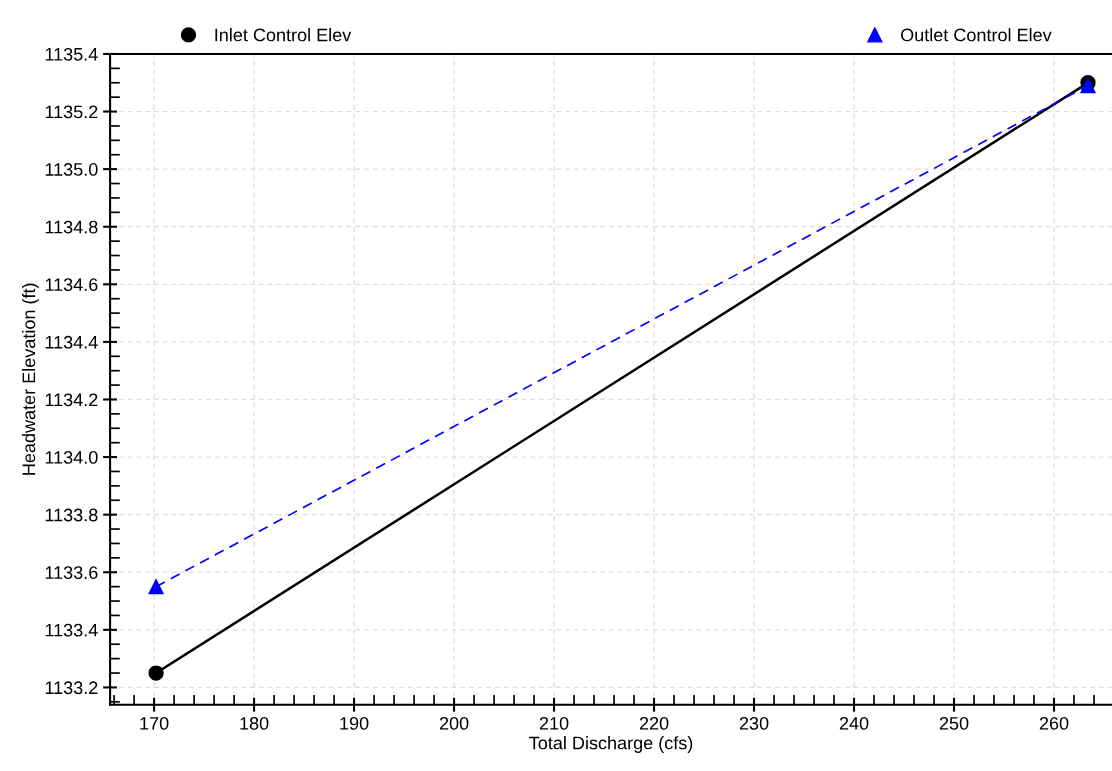 This screenshot has height=771, width=1112. Describe the element at coordinates (71, 457) in the screenshot. I see `y-tick-label: 1134.0` at that location.